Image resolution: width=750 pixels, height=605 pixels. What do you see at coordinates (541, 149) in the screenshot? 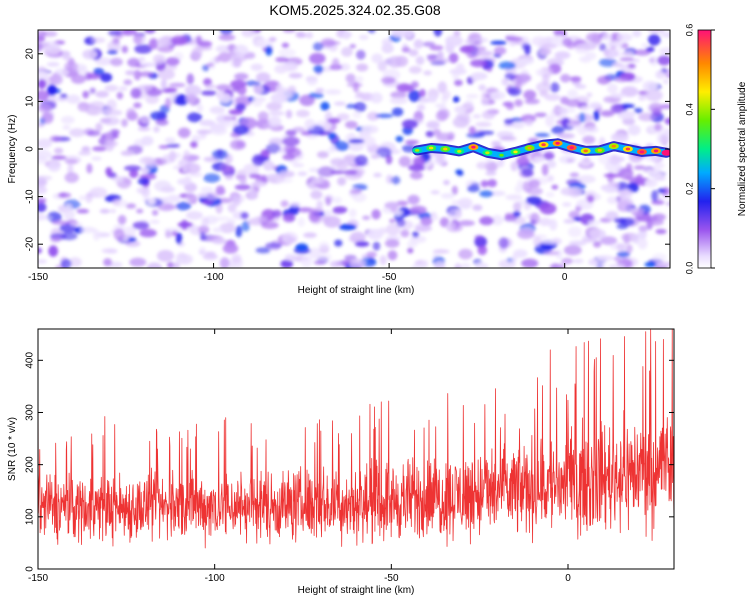
I see `signal-trace` at bounding box center [541, 149].